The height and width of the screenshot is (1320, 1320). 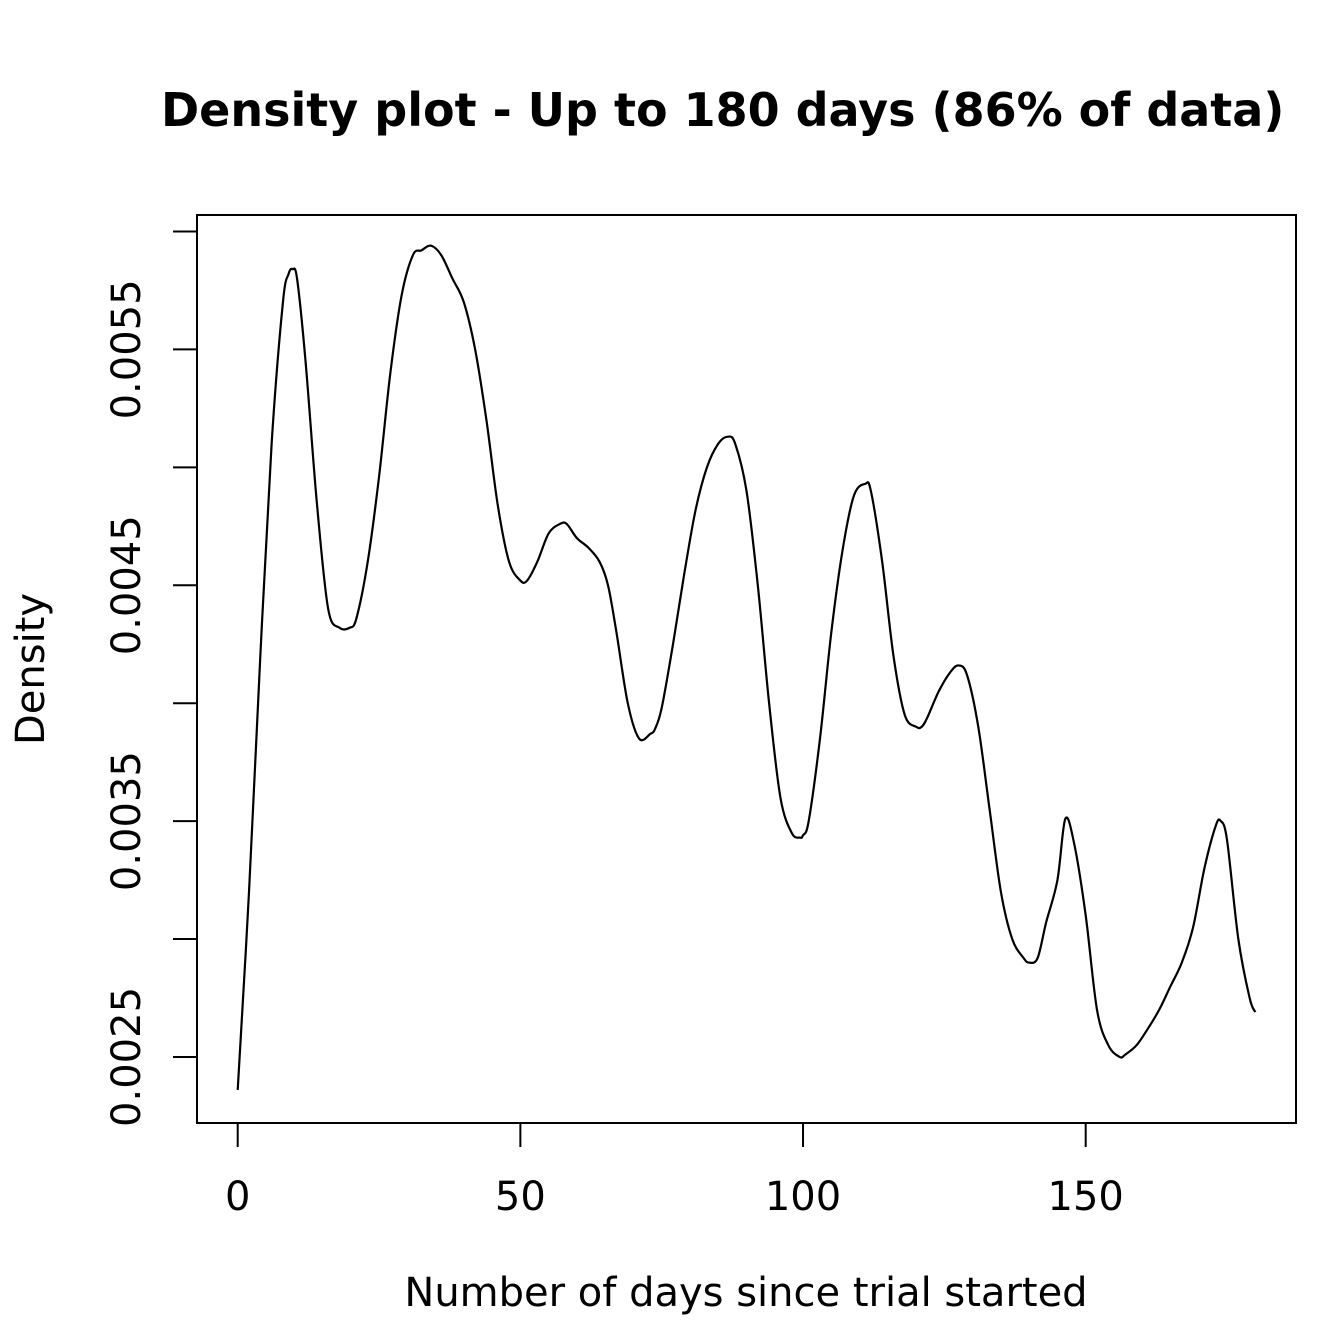 I want to click on x-tick-label: 100, so click(x=803, y=1197).